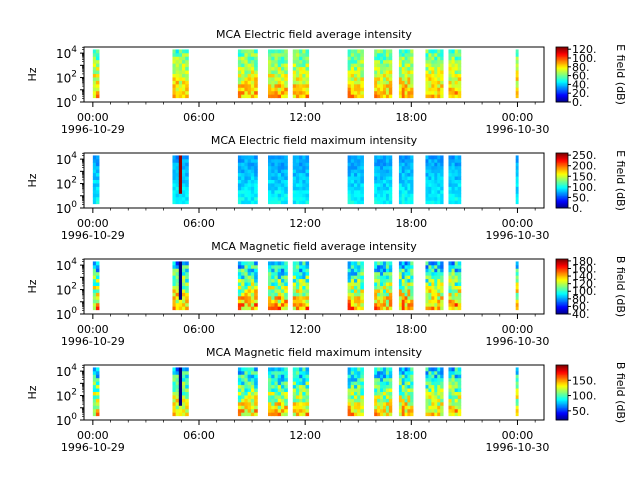 The width and height of the screenshot is (640, 480). I want to click on x-tick-label: 12:00, so click(305, 329).